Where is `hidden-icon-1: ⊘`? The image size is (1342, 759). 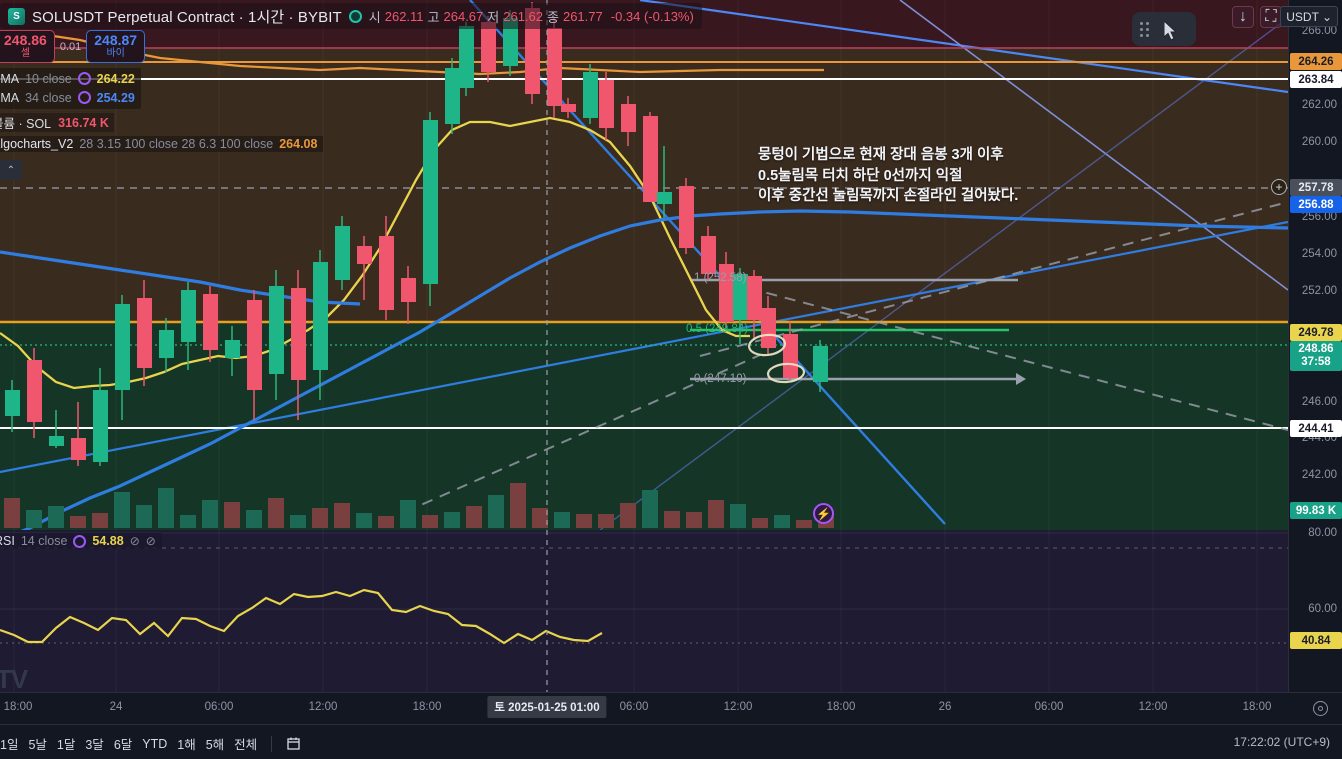
hidden-icon-1: ⊘ is located at coordinates (134, 541).